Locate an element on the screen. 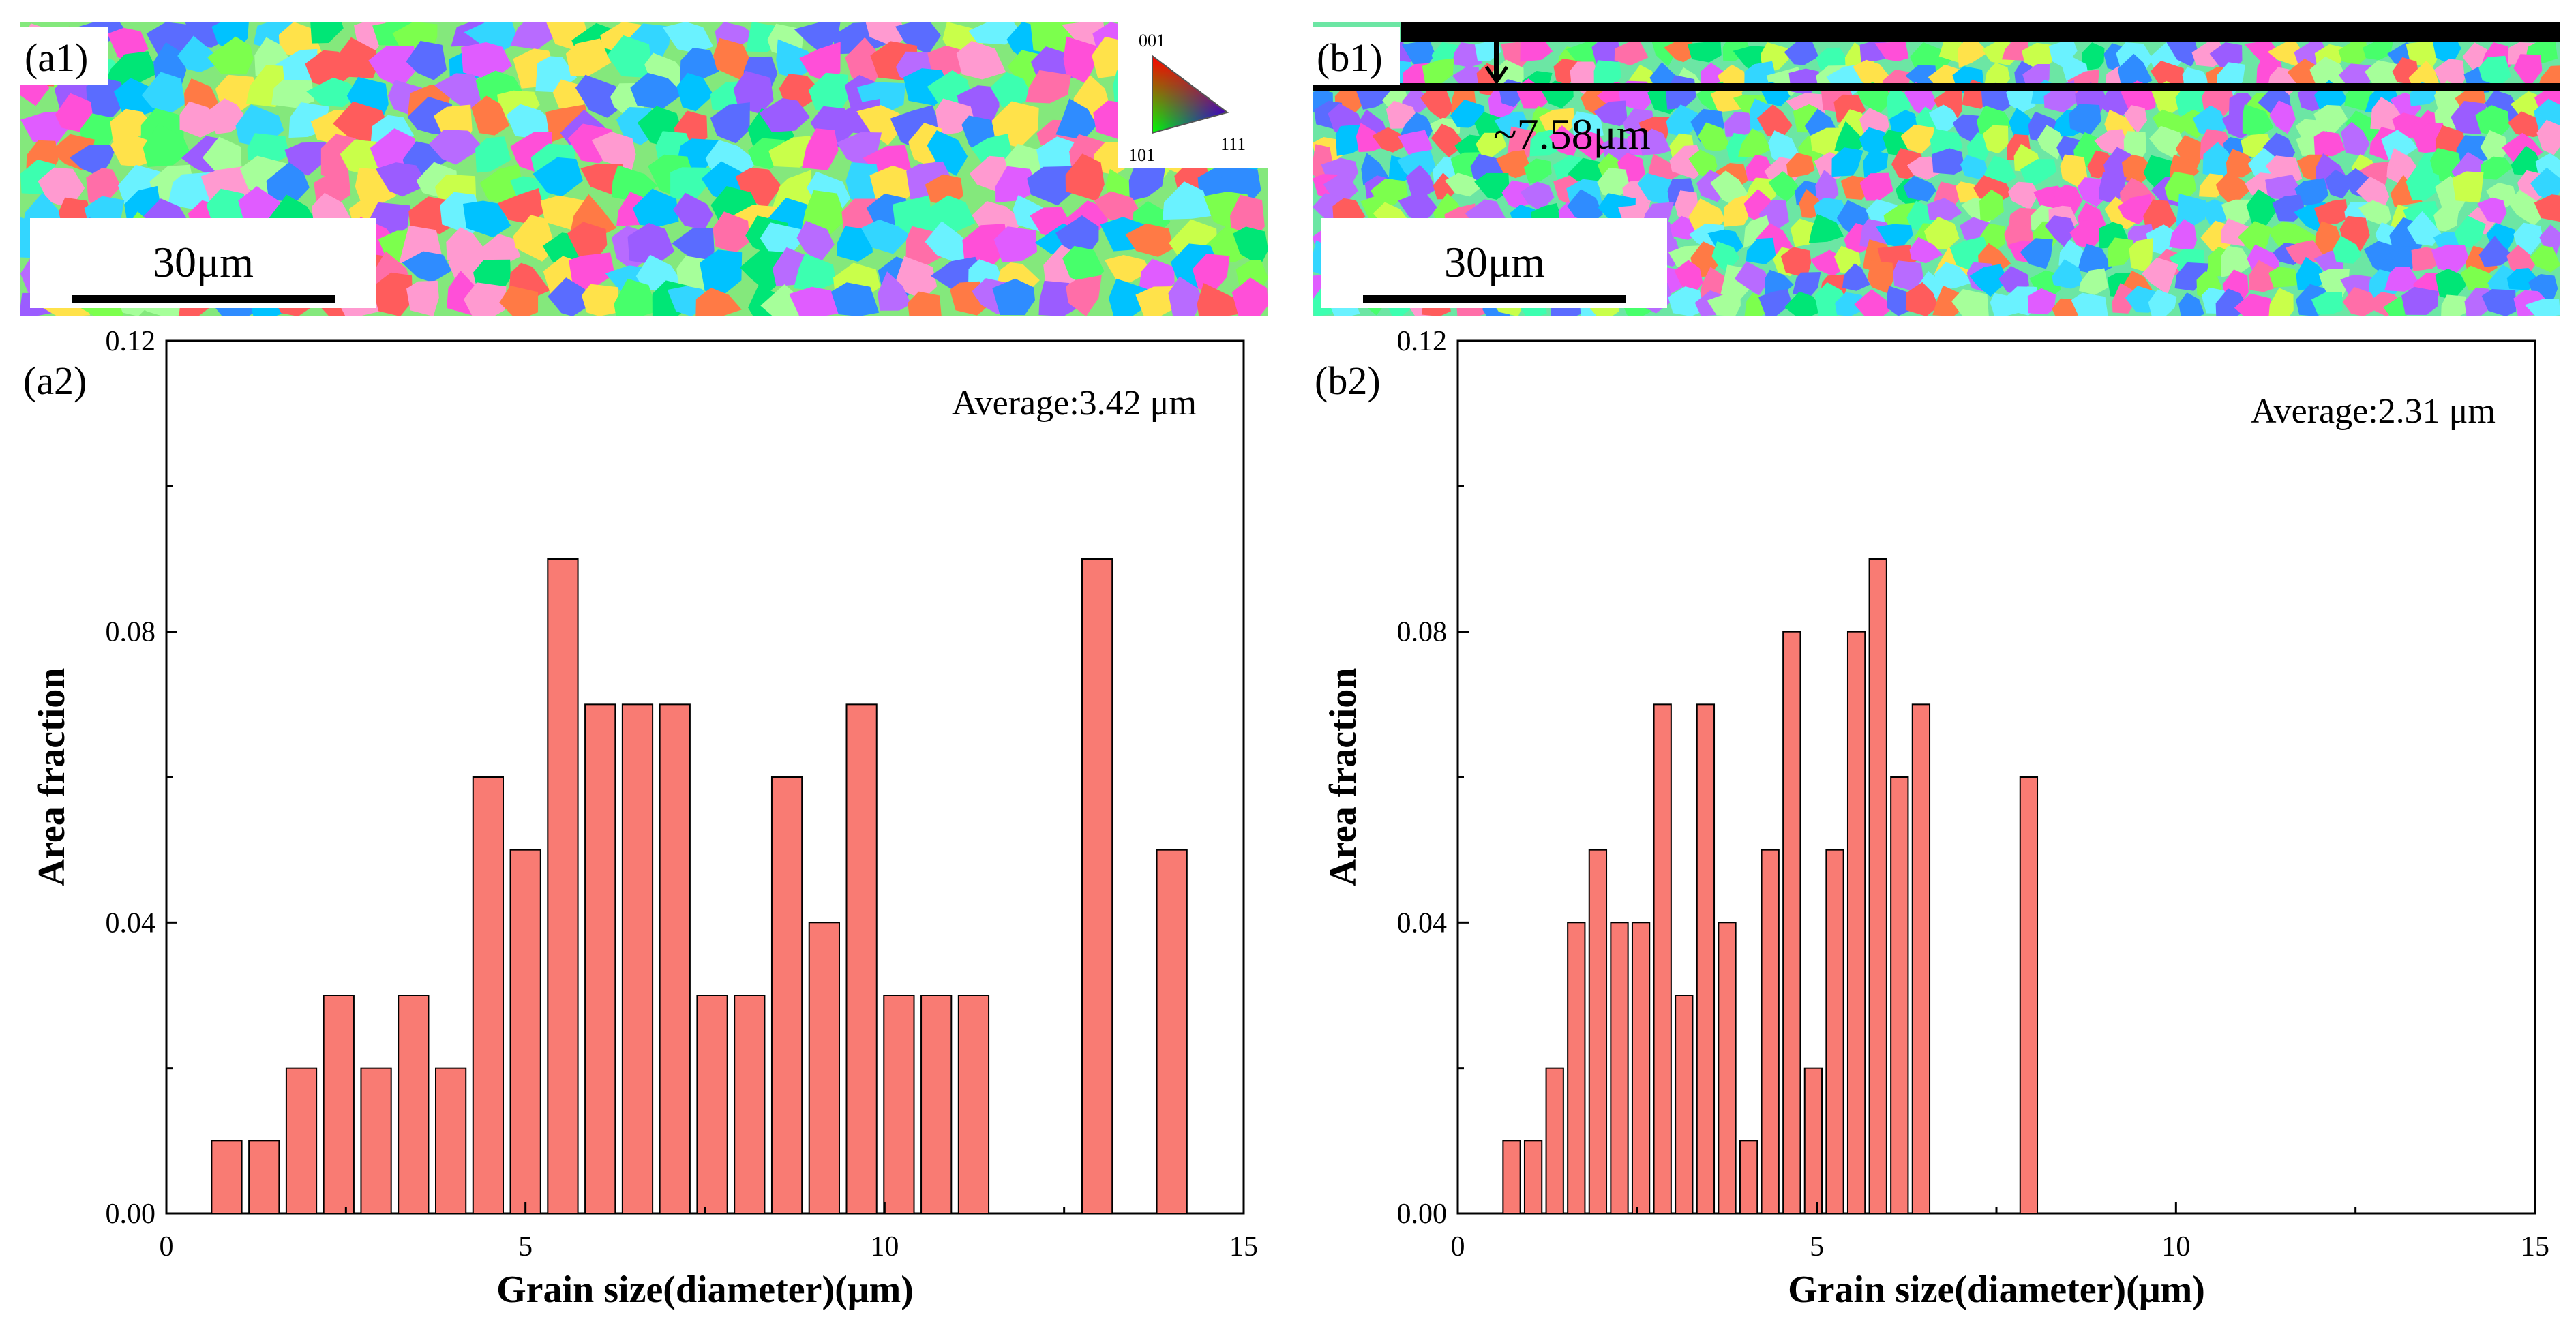  ebsd-map-b-layer-thickness-label: ~7.58μm is located at coordinates (1572, 134).